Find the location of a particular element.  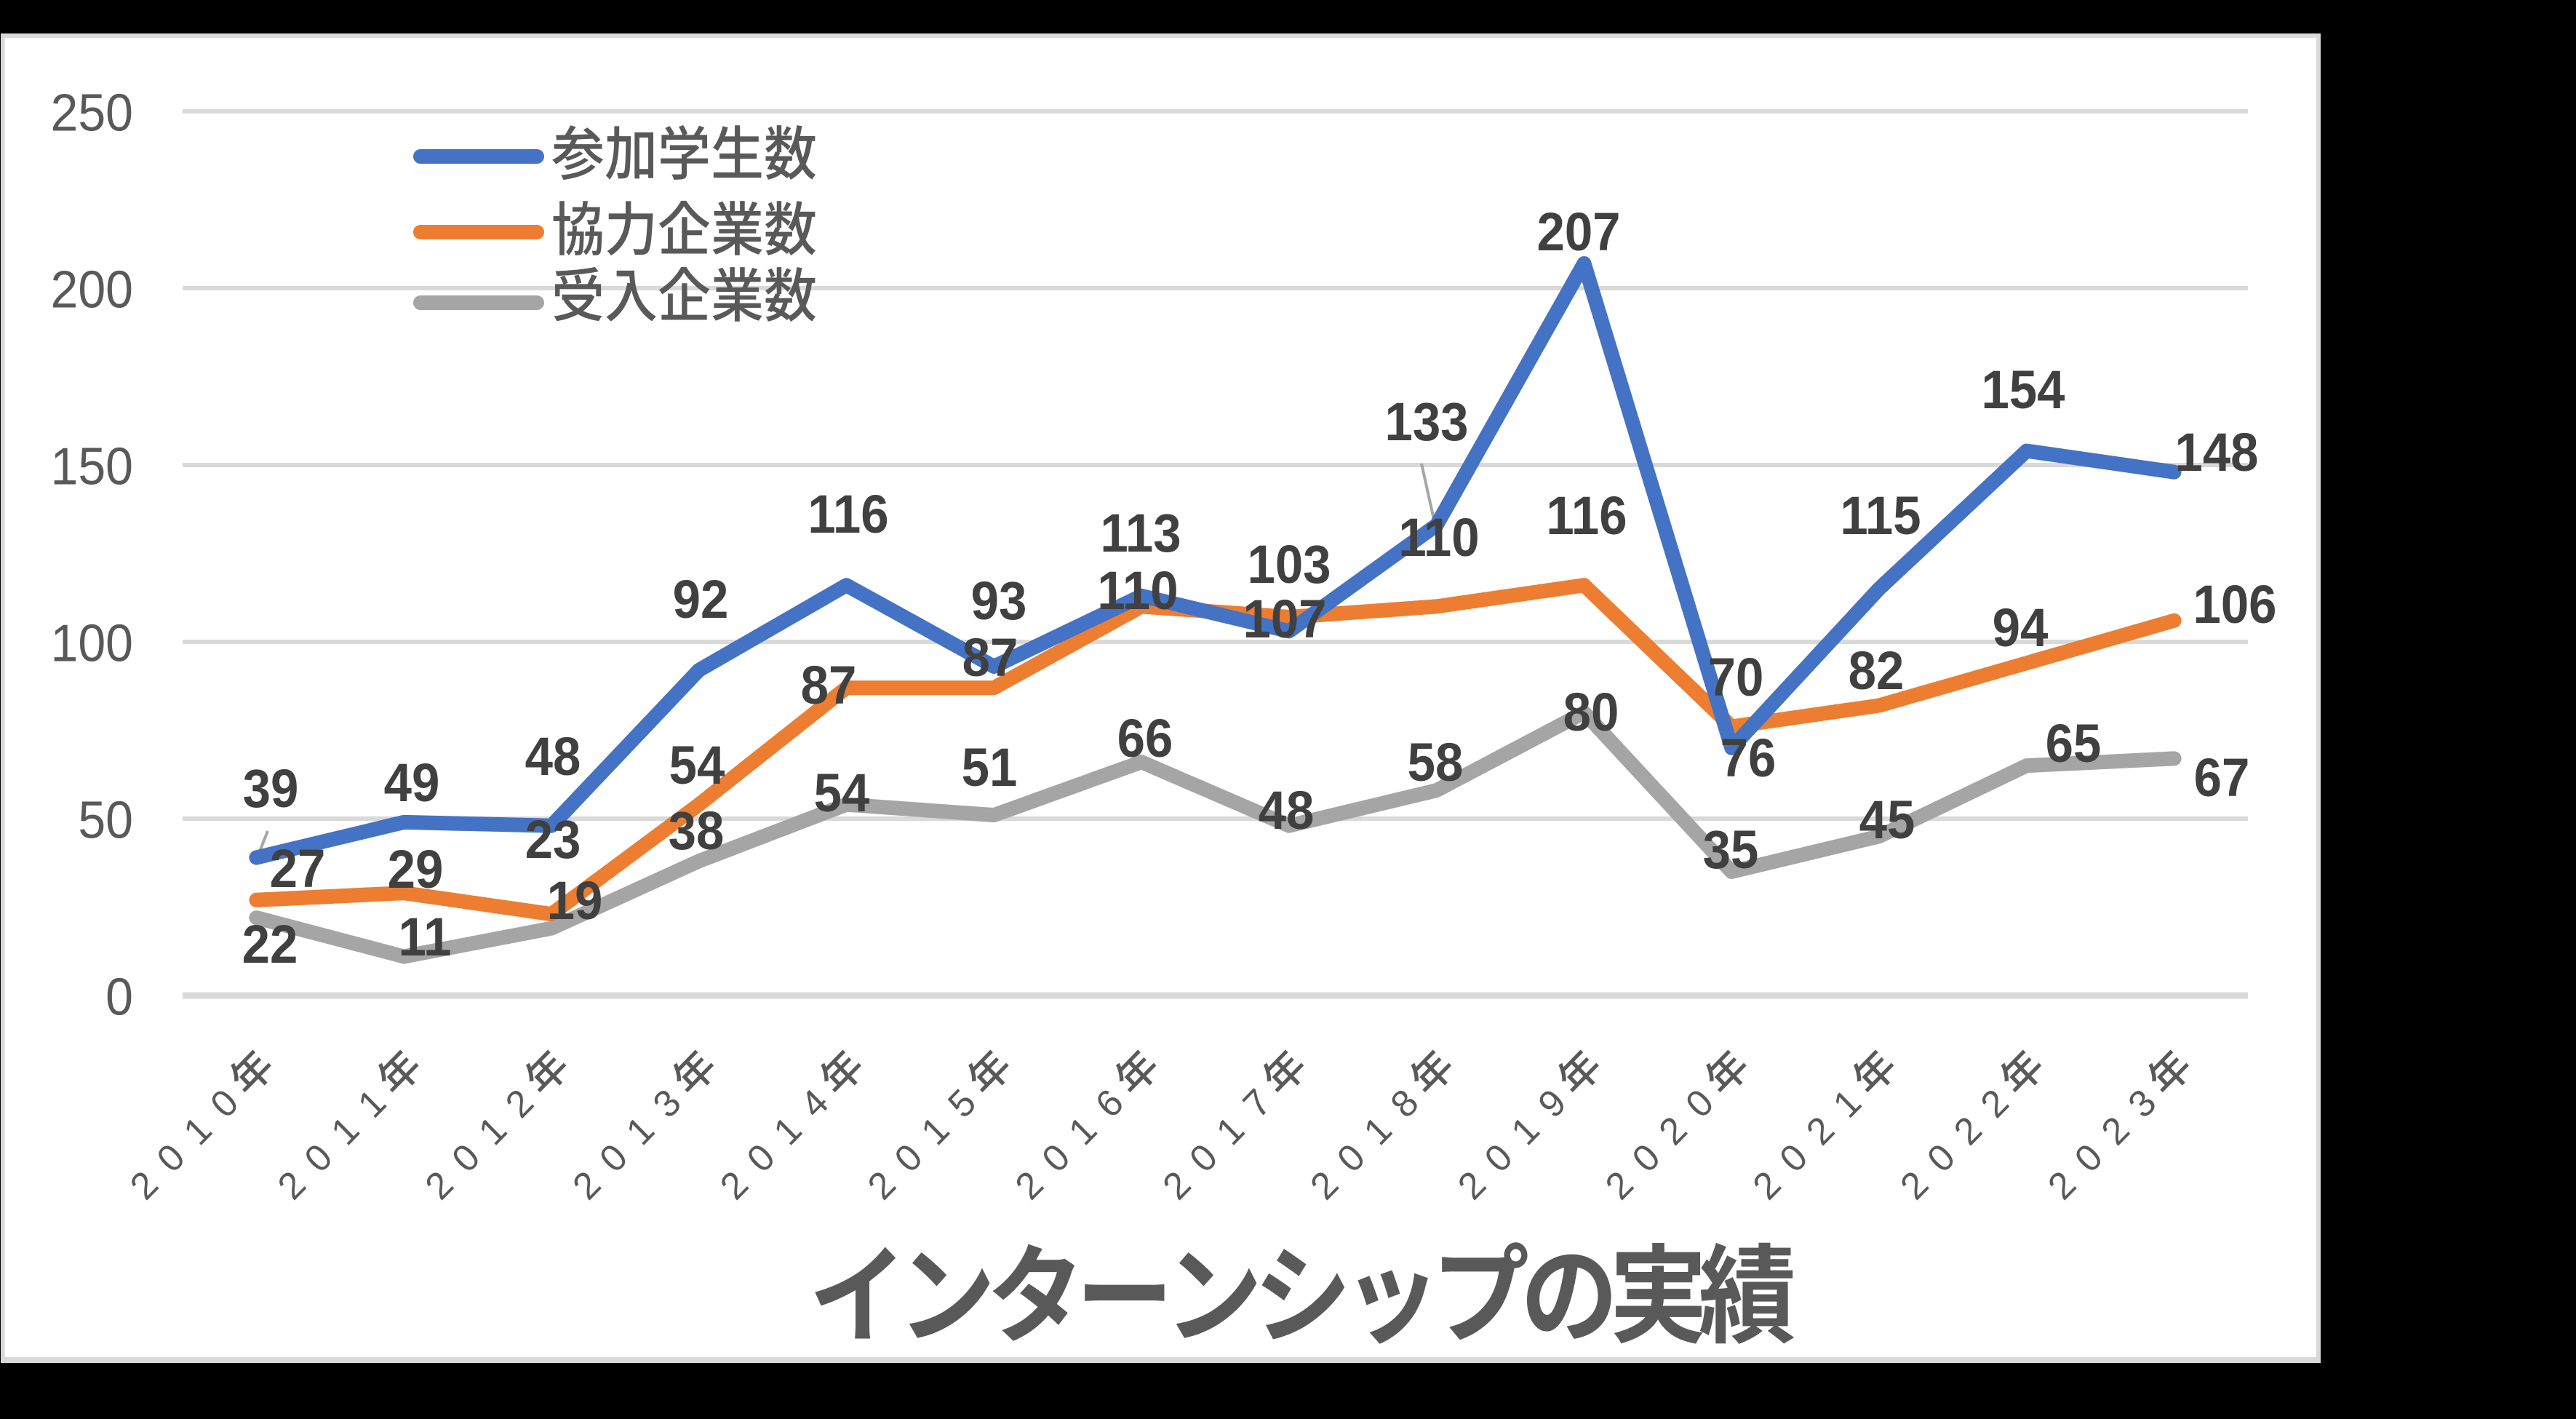

svg-text: 45 is located at coordinates (1887, 820).